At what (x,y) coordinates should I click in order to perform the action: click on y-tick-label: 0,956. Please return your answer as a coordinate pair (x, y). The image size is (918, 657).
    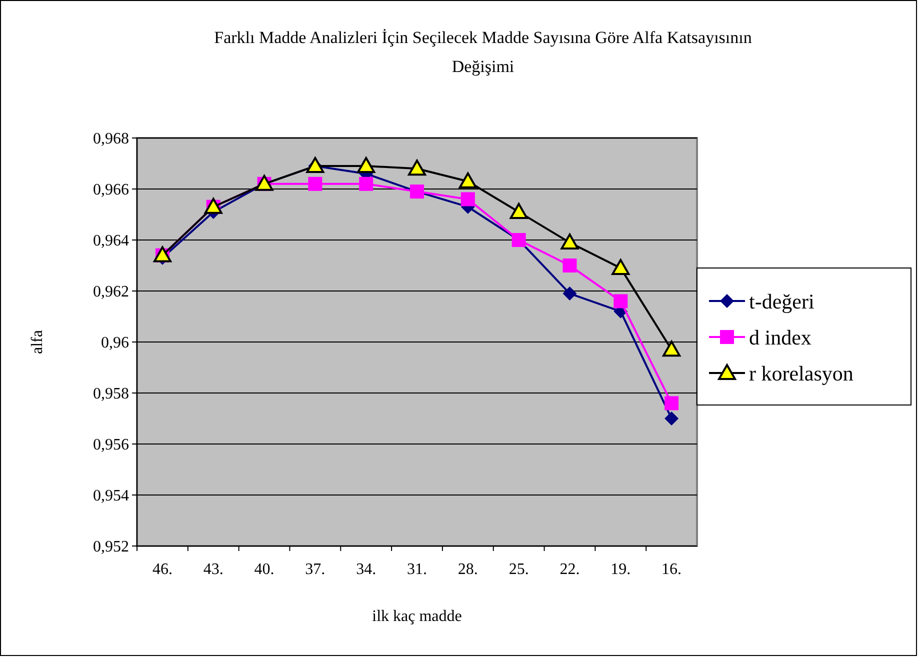
    Looking at the image, I should click on (111, 445).